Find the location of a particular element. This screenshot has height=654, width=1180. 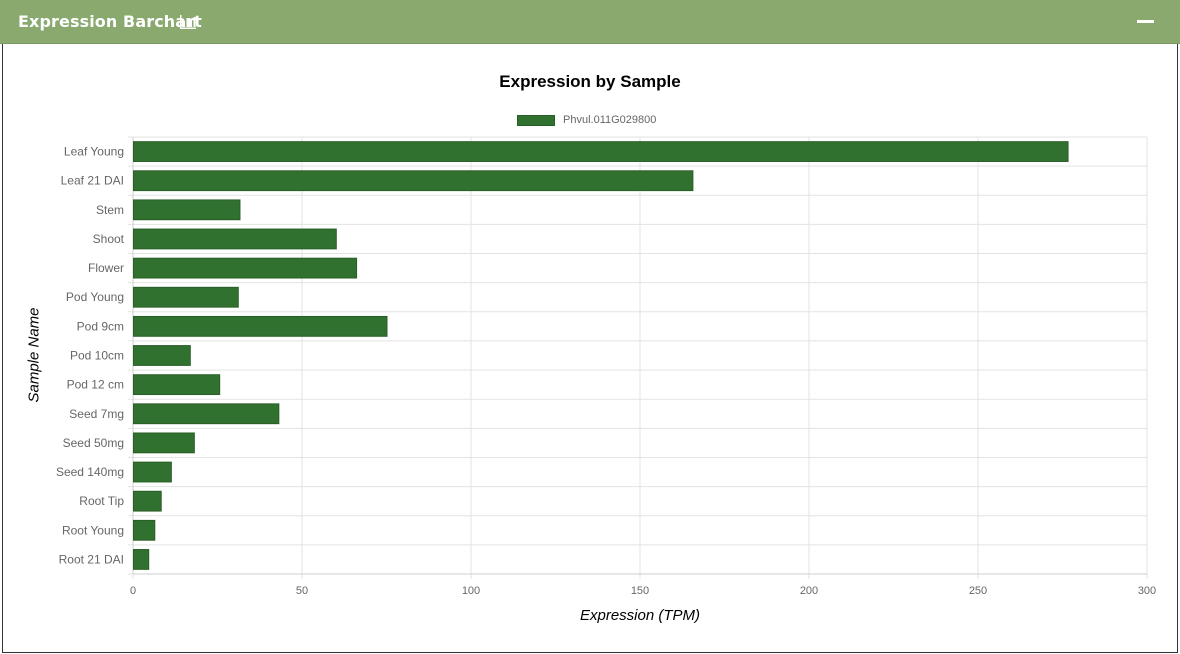

x-axis-title: Expression (TPM) is located at coordinates (640, 615).